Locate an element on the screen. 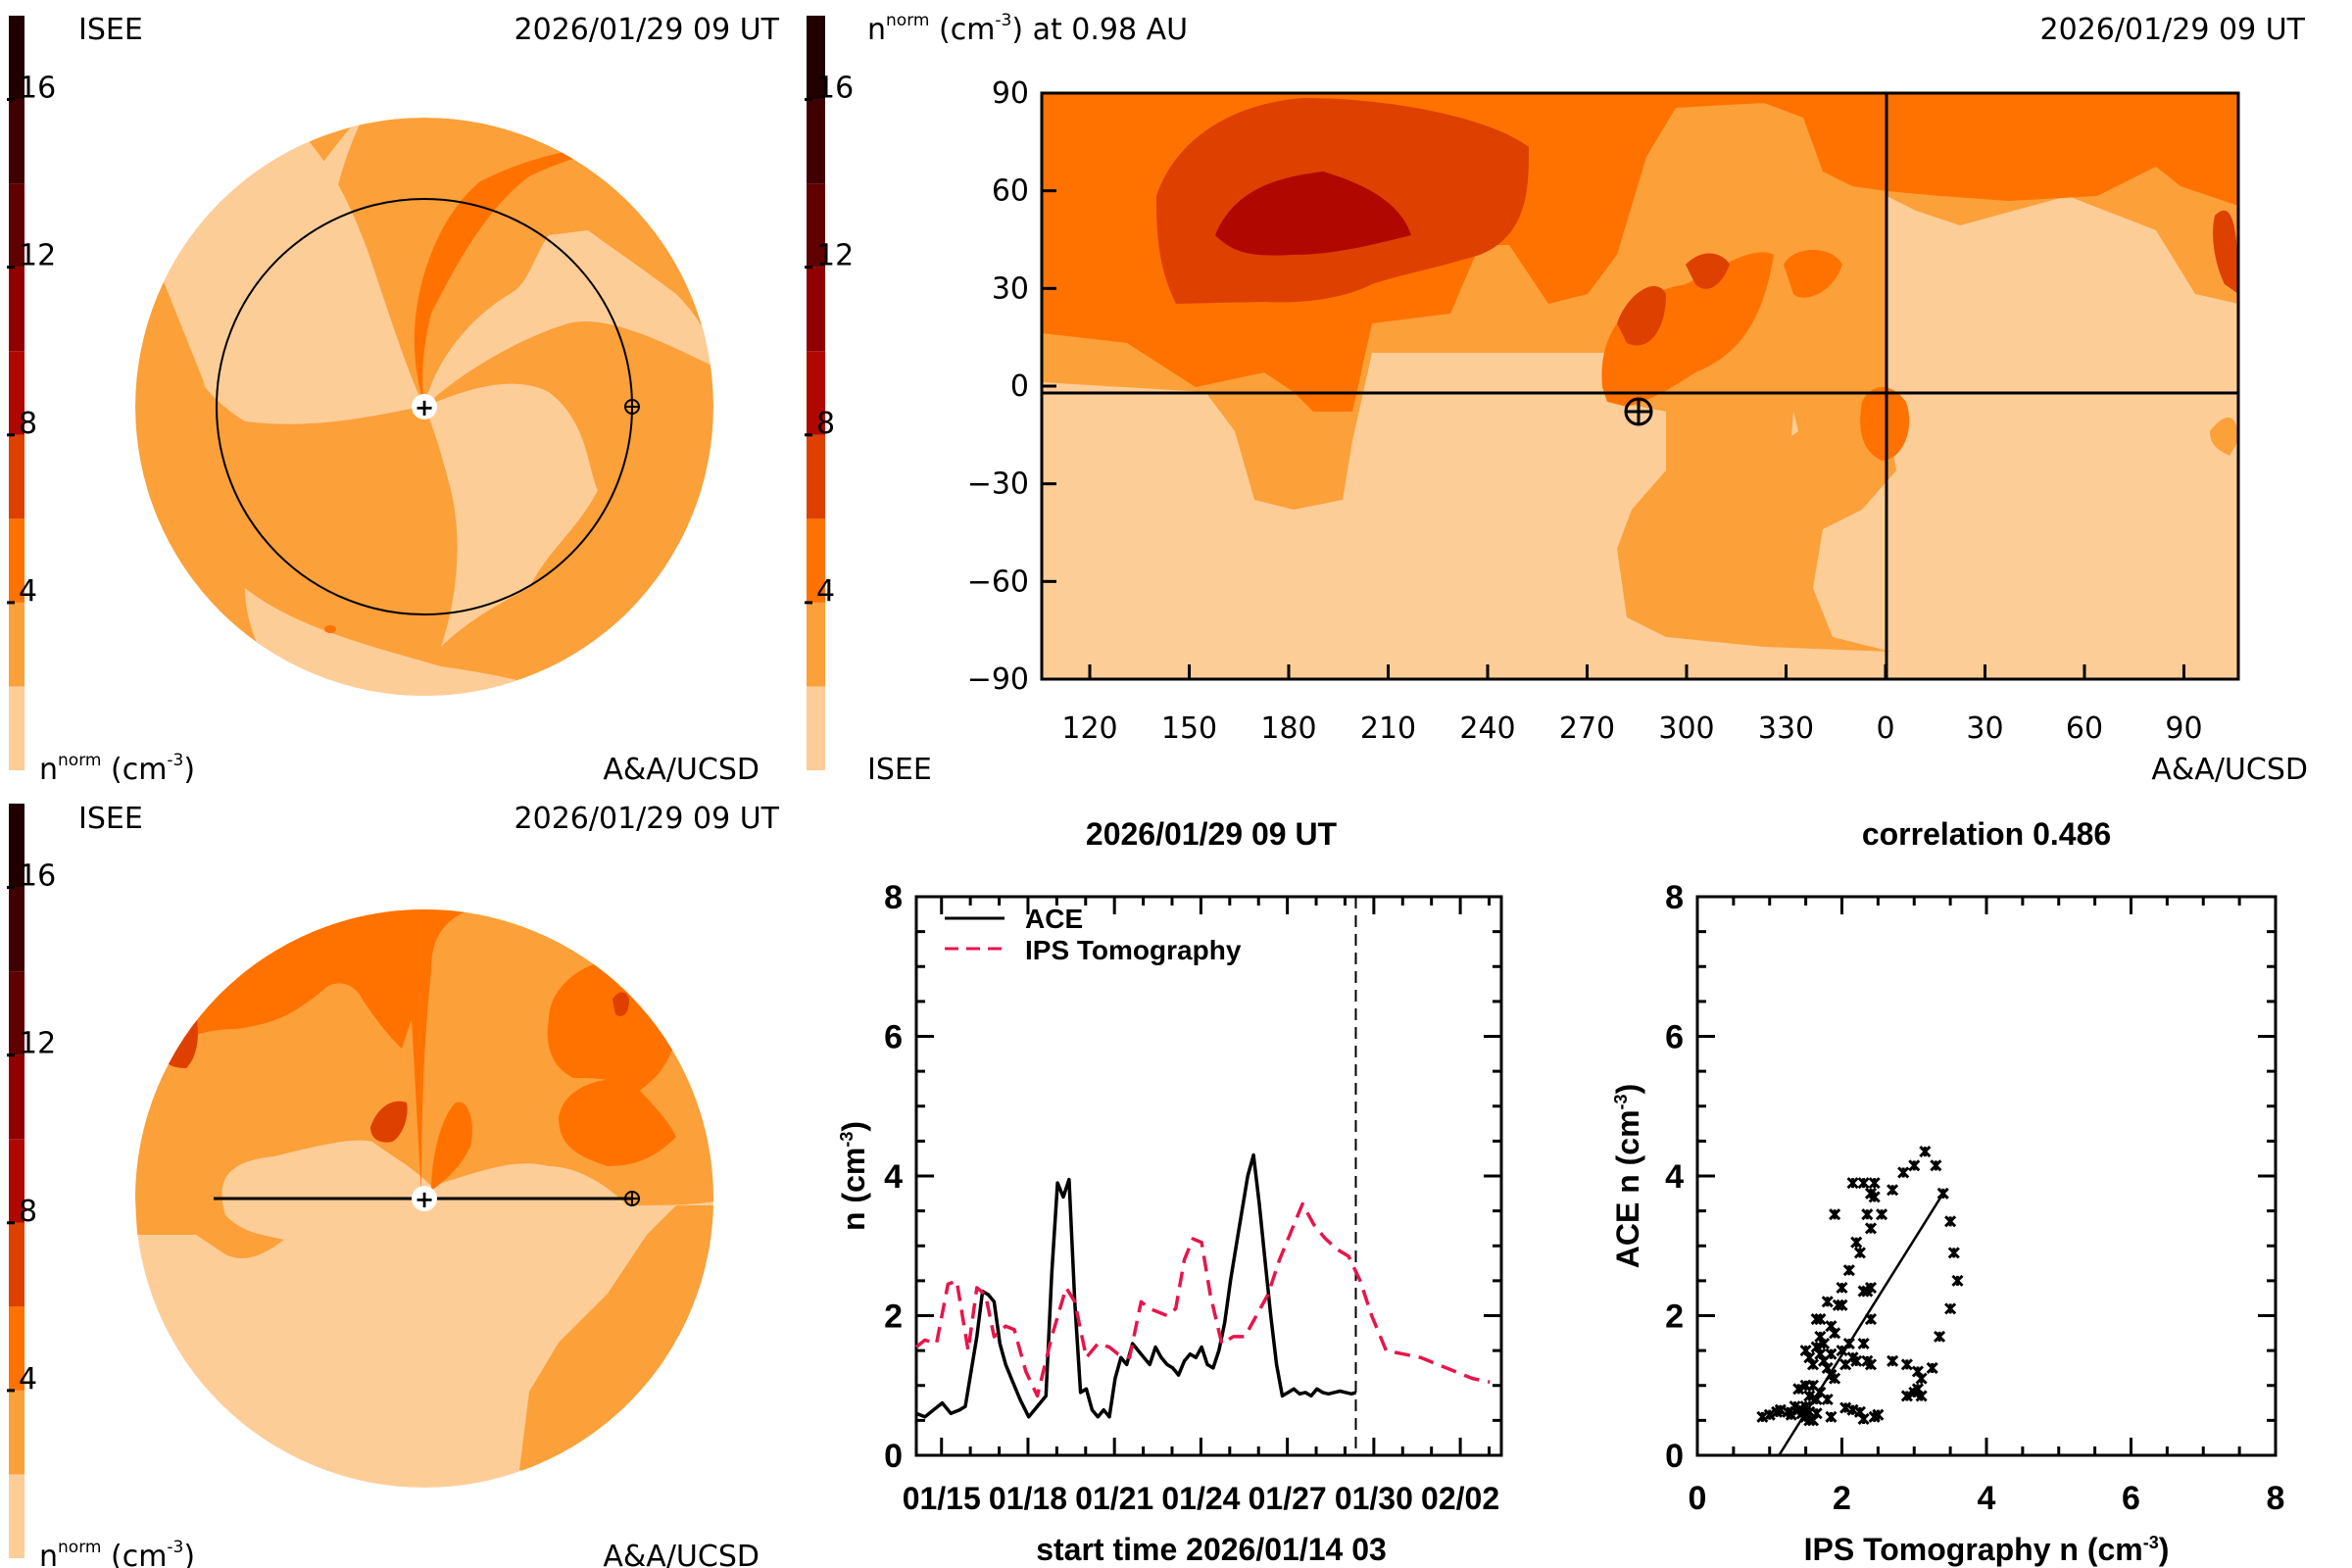 The width and height of the screenshot is (2352, 1568). sun-marker is located at coordinates (424, 1198).